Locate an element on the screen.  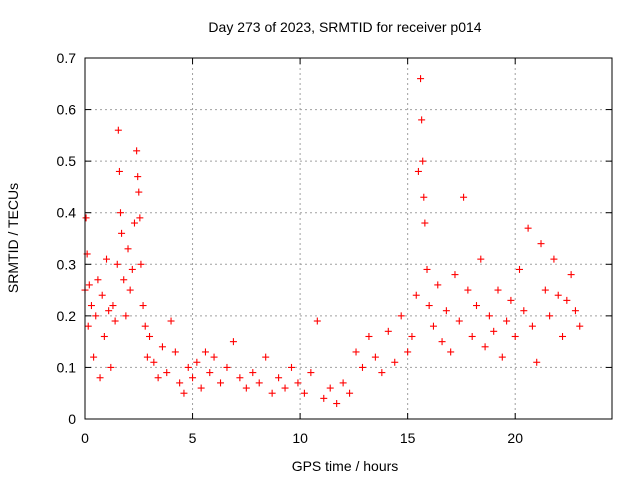
y-tick-label: 0.2 is located at coordinates (67, 316).